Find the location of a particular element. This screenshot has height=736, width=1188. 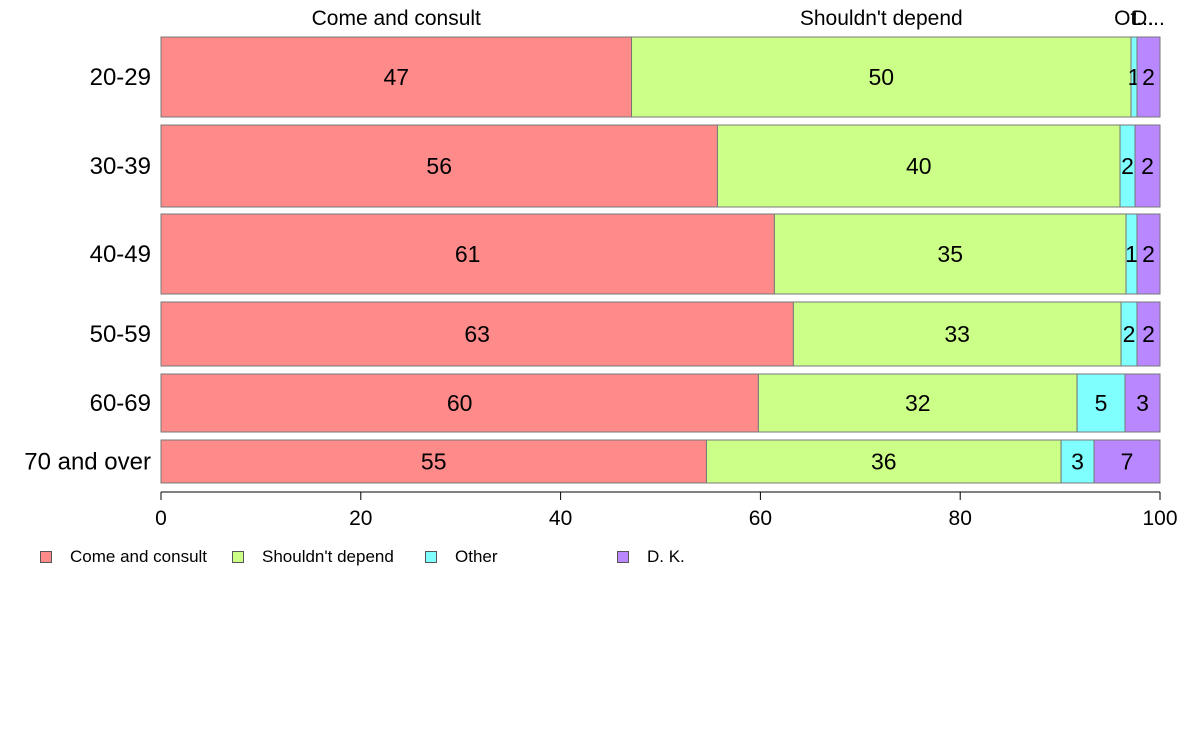

x-tick-label-100: 100 is located at coordinates (1159, 518).